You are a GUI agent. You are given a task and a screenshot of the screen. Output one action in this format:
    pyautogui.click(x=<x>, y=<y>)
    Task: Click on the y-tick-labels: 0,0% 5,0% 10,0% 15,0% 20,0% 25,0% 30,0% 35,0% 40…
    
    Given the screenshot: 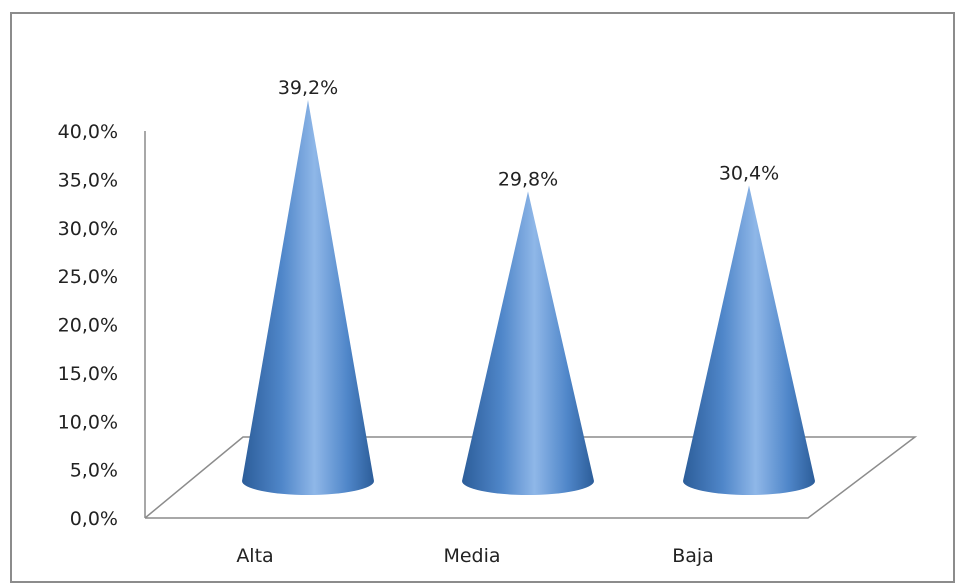 What is the action you would take?
    pyautogui.click(x=88, y=325)
    